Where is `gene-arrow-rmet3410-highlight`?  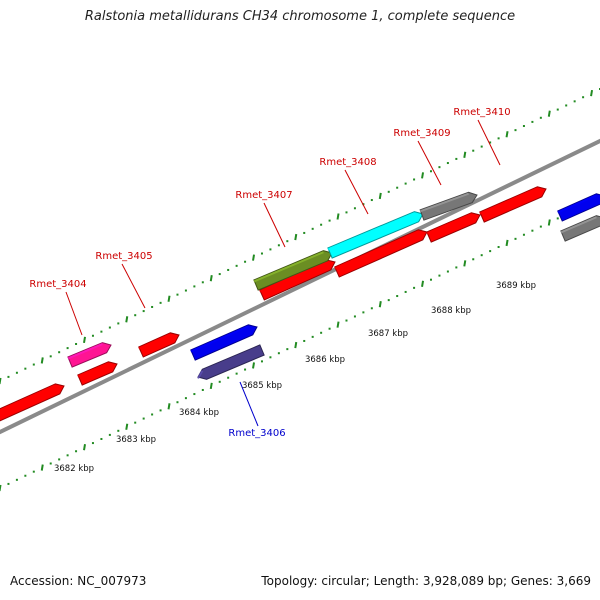 gene-arrow-rmet3410-highlight is located at coordinates (508, 201).